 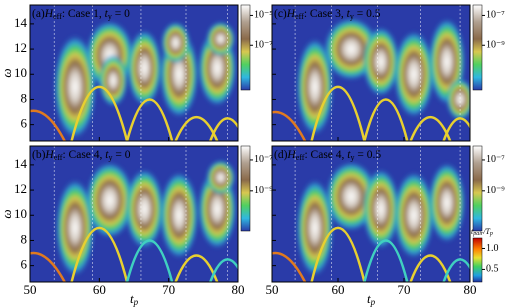 I want to click on title-part: (a), so click(x=38, y=14).